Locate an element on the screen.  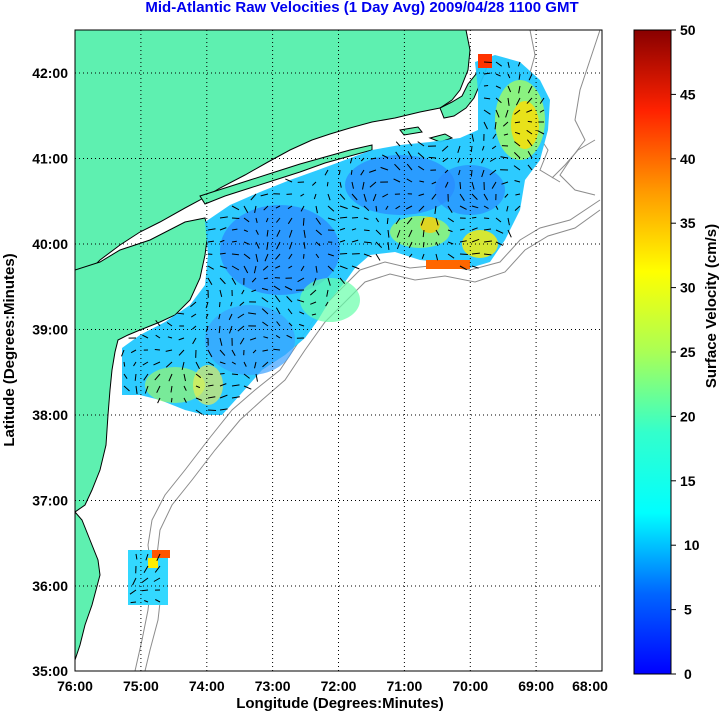
x-tick-label: 73:00 is located at coordinates (273, 686).